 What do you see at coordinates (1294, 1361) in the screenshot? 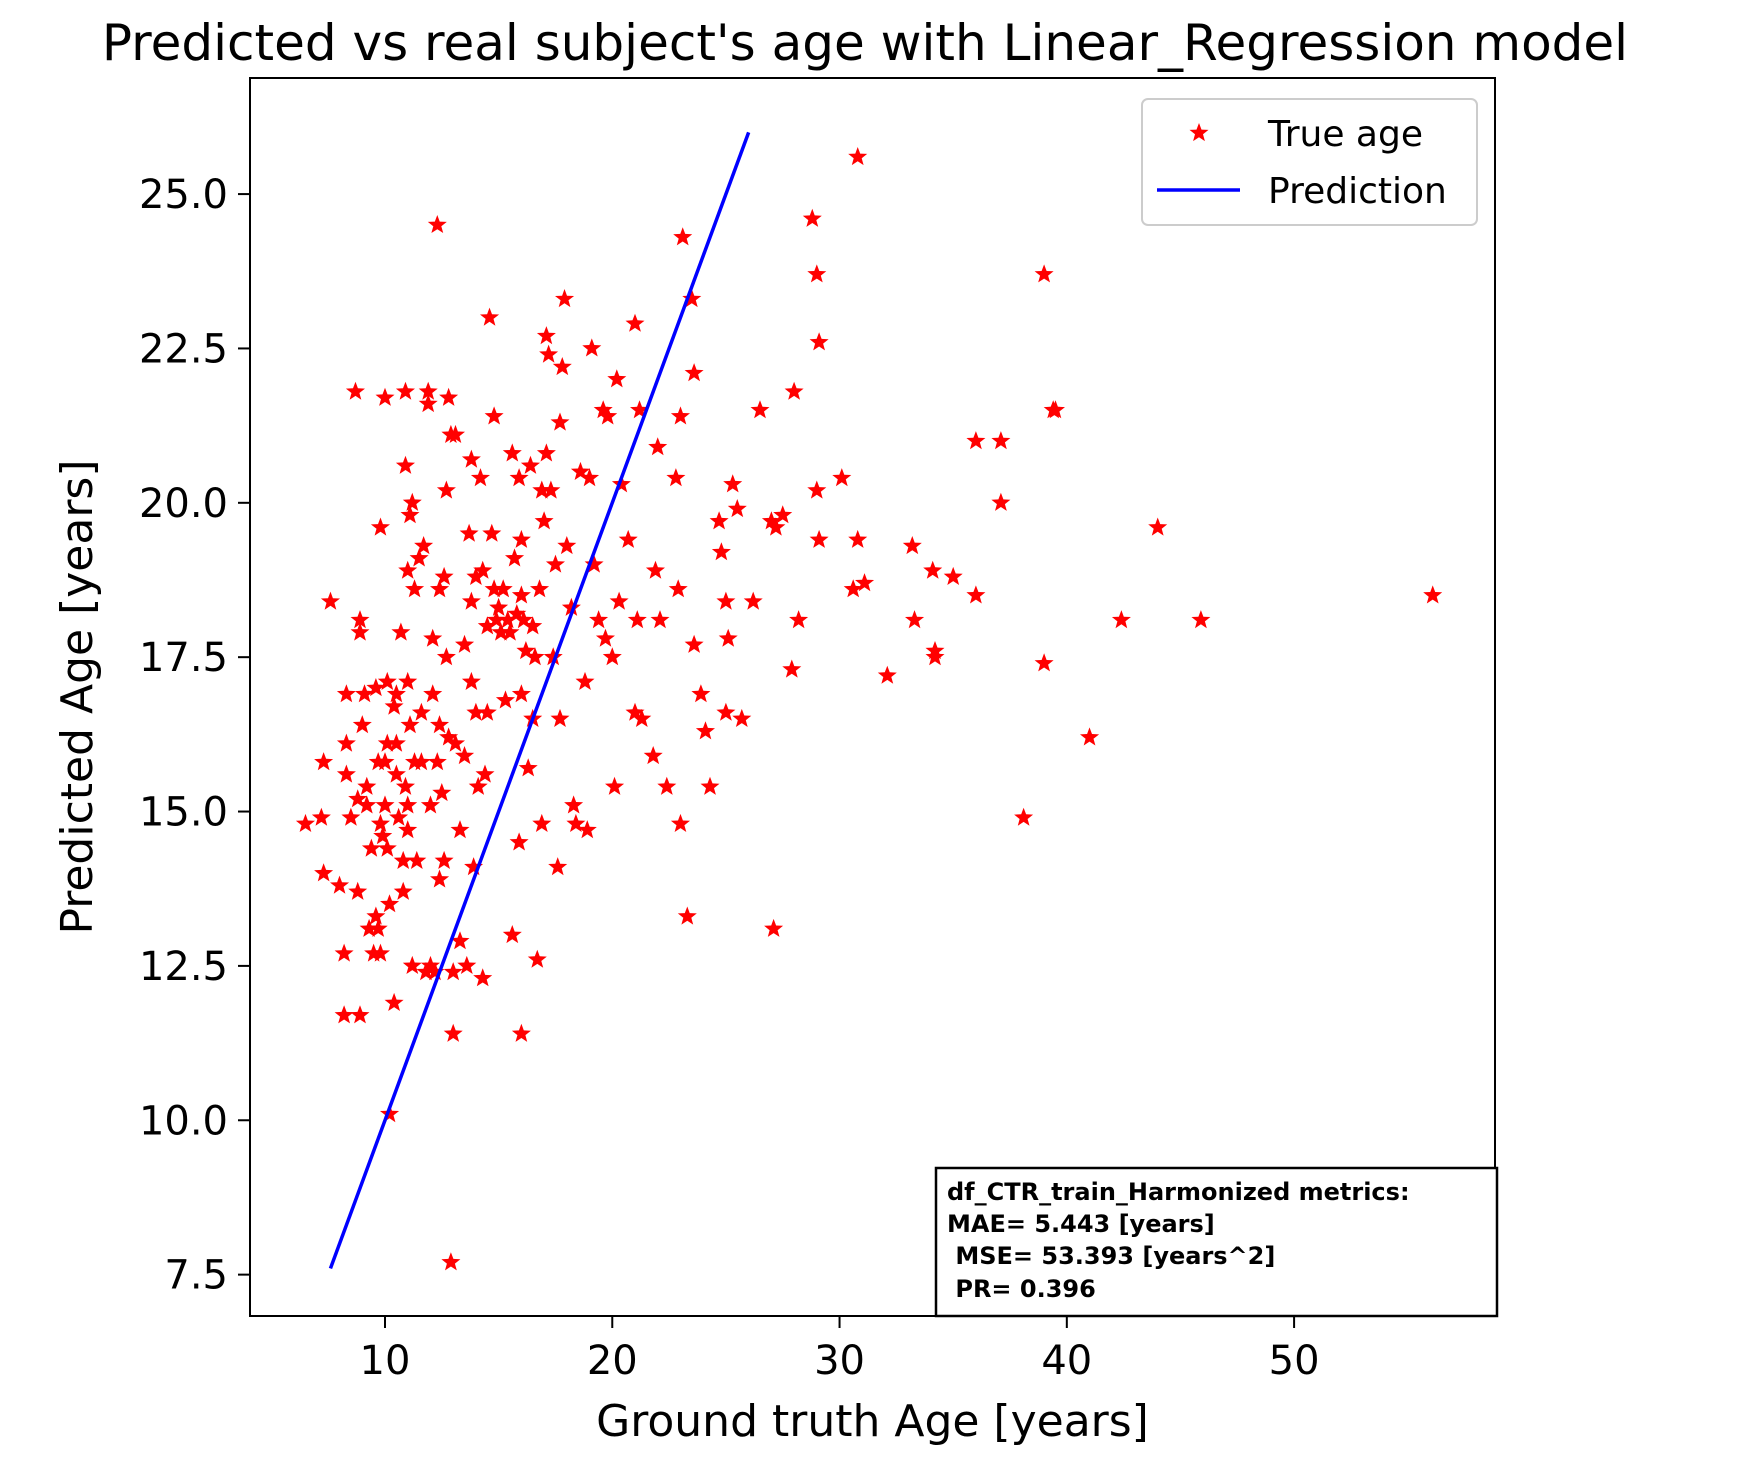
I see `x-tick-label: 50` at bounding box center [1294, 1361].